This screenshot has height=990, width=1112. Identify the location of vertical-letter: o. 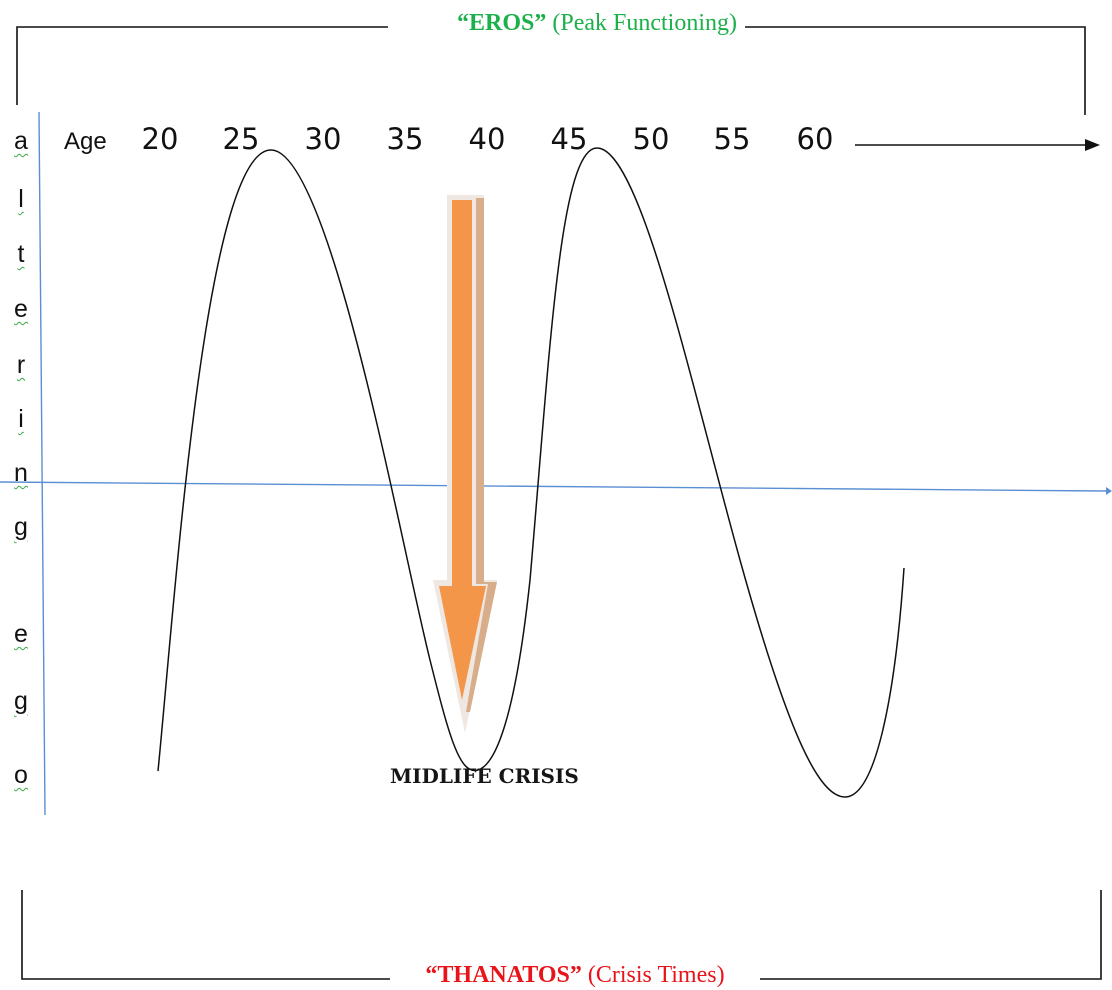
(21, 775).